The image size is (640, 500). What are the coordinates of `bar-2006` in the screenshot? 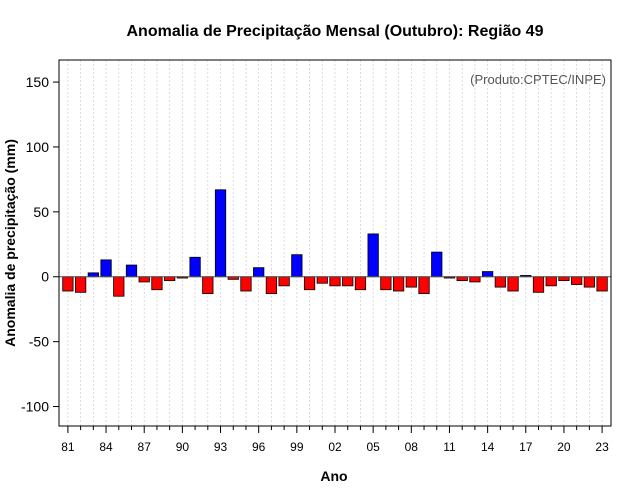 It's located at (386, 283).